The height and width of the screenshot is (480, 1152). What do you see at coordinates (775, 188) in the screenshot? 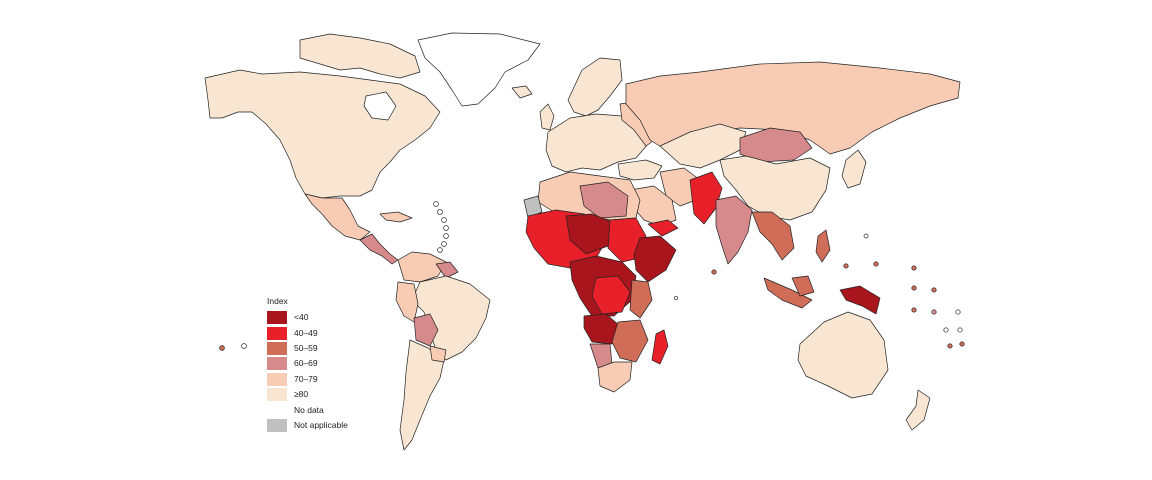
I see `region-china` at bounding box center [775, 188].